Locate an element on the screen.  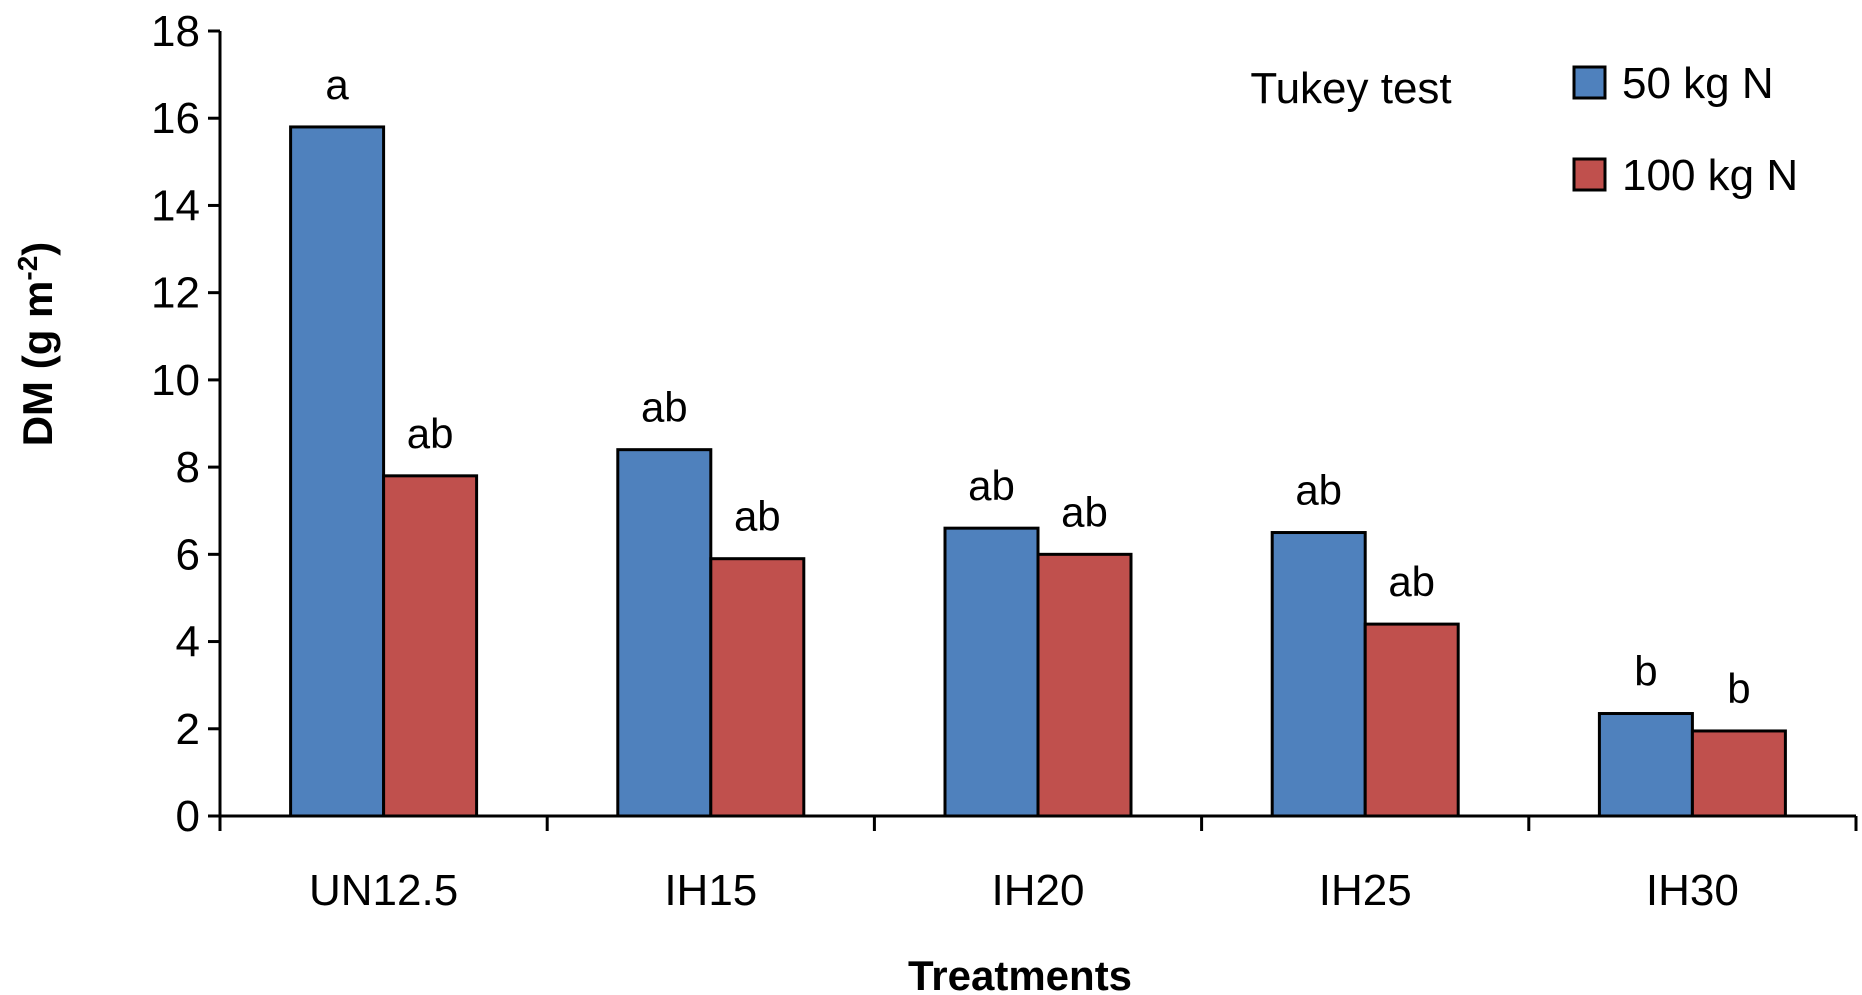
y-tick-label: 14 is located at coordinates (175, 205).